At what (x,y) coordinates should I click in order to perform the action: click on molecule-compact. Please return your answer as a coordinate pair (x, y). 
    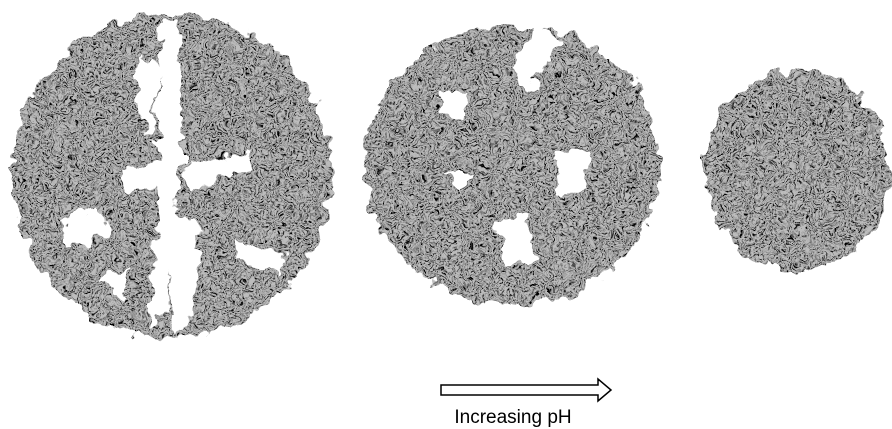
    Looking at the image, I should click on (797, 170).